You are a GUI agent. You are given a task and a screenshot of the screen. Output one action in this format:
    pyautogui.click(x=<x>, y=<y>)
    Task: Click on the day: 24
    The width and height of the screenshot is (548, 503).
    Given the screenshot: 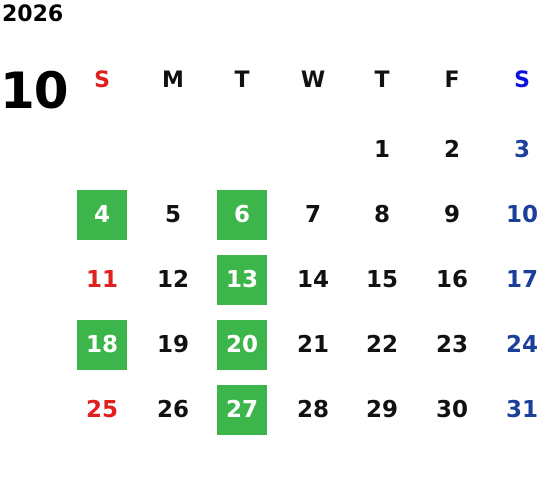 What is the action you would take?
    pyautogui.click(x=521, y=345)
    